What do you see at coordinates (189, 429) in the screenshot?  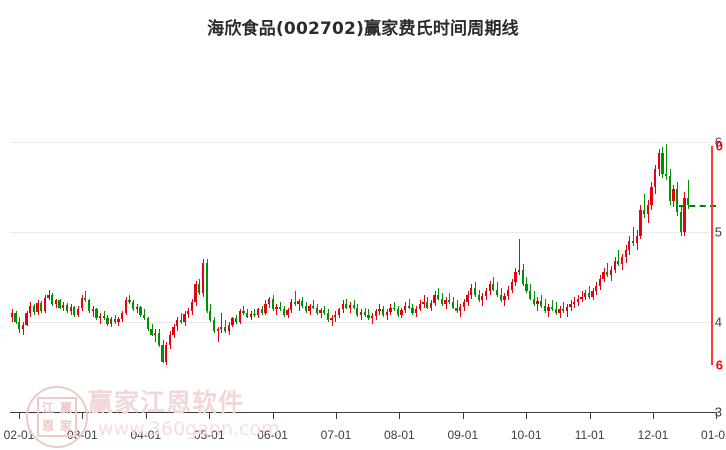 I see `watermark-url: www.360gann.com` at bounding box center [189, 429].